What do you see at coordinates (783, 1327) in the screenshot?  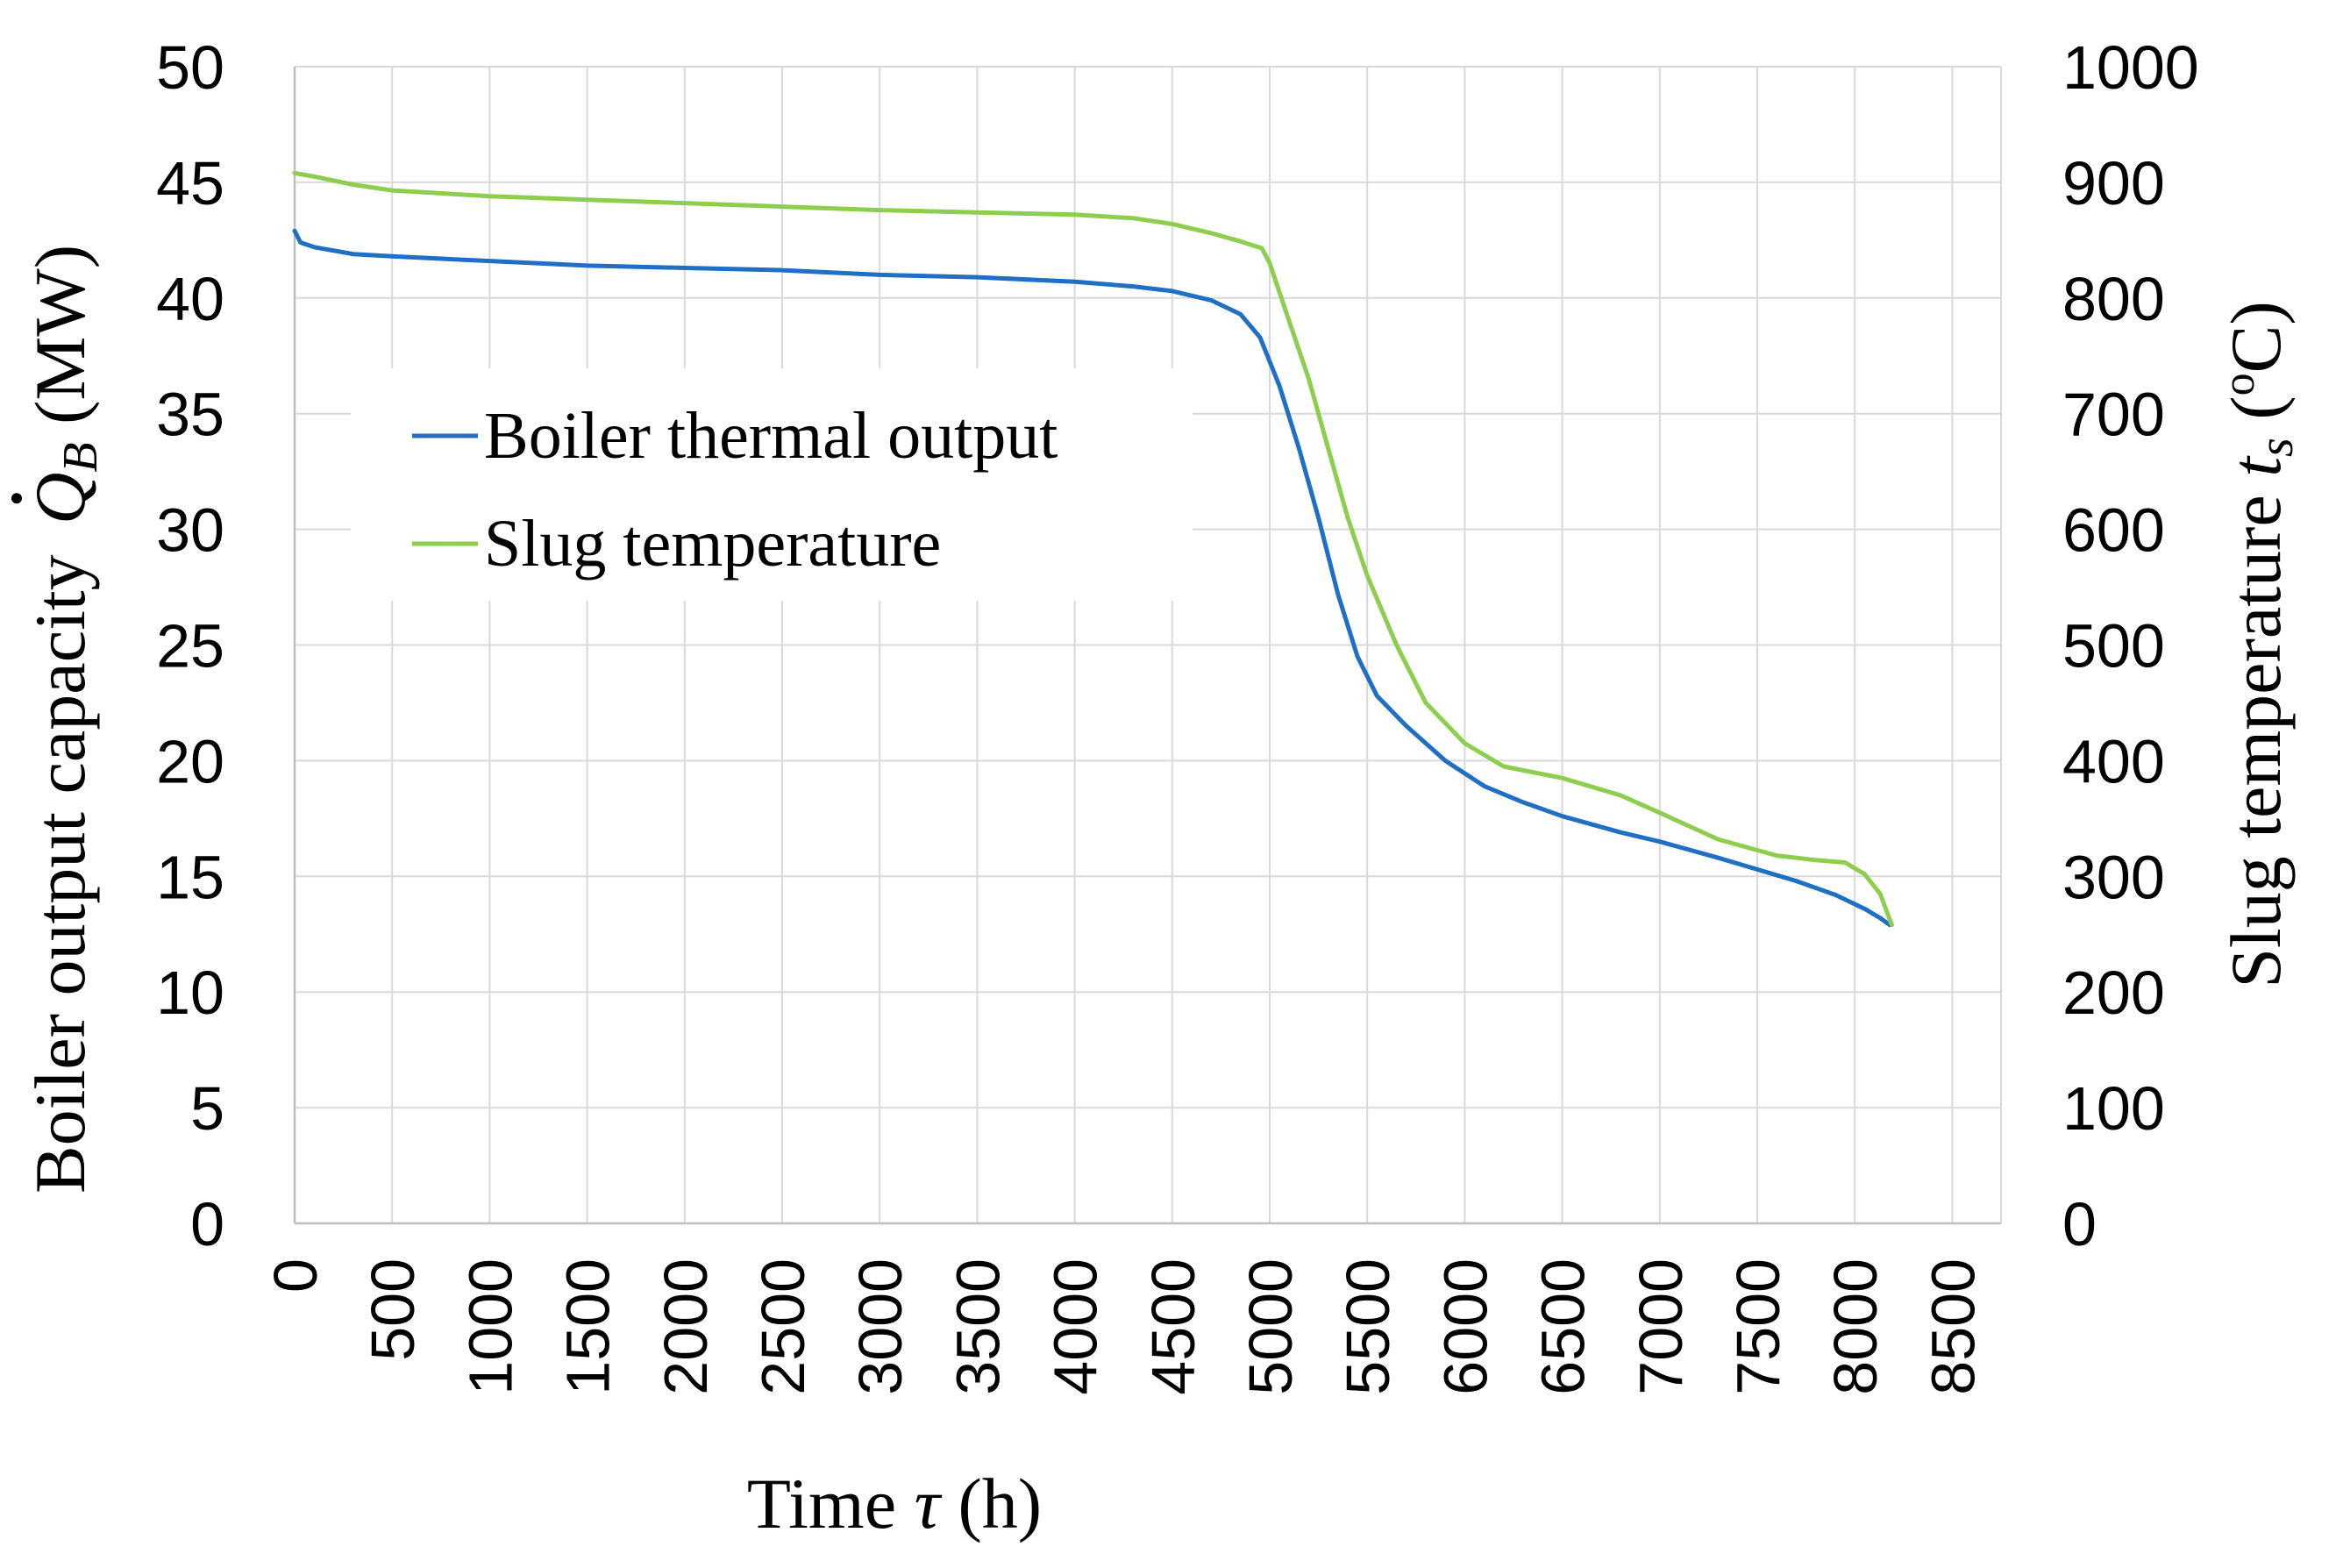 I see `x-tick-label: 2500` at bounding box center [783, 1327].